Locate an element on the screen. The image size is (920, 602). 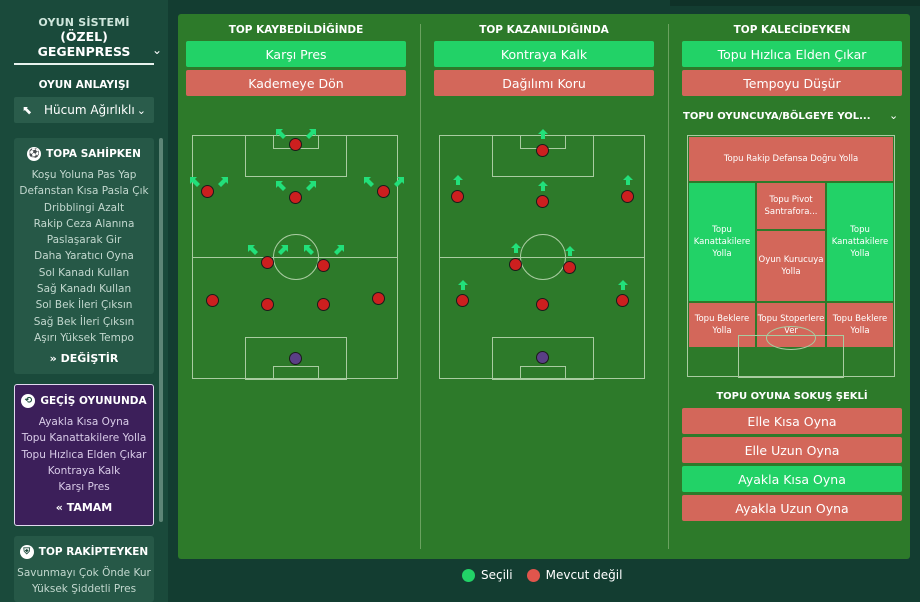
pitch-won is located at coordinates (542, 254).